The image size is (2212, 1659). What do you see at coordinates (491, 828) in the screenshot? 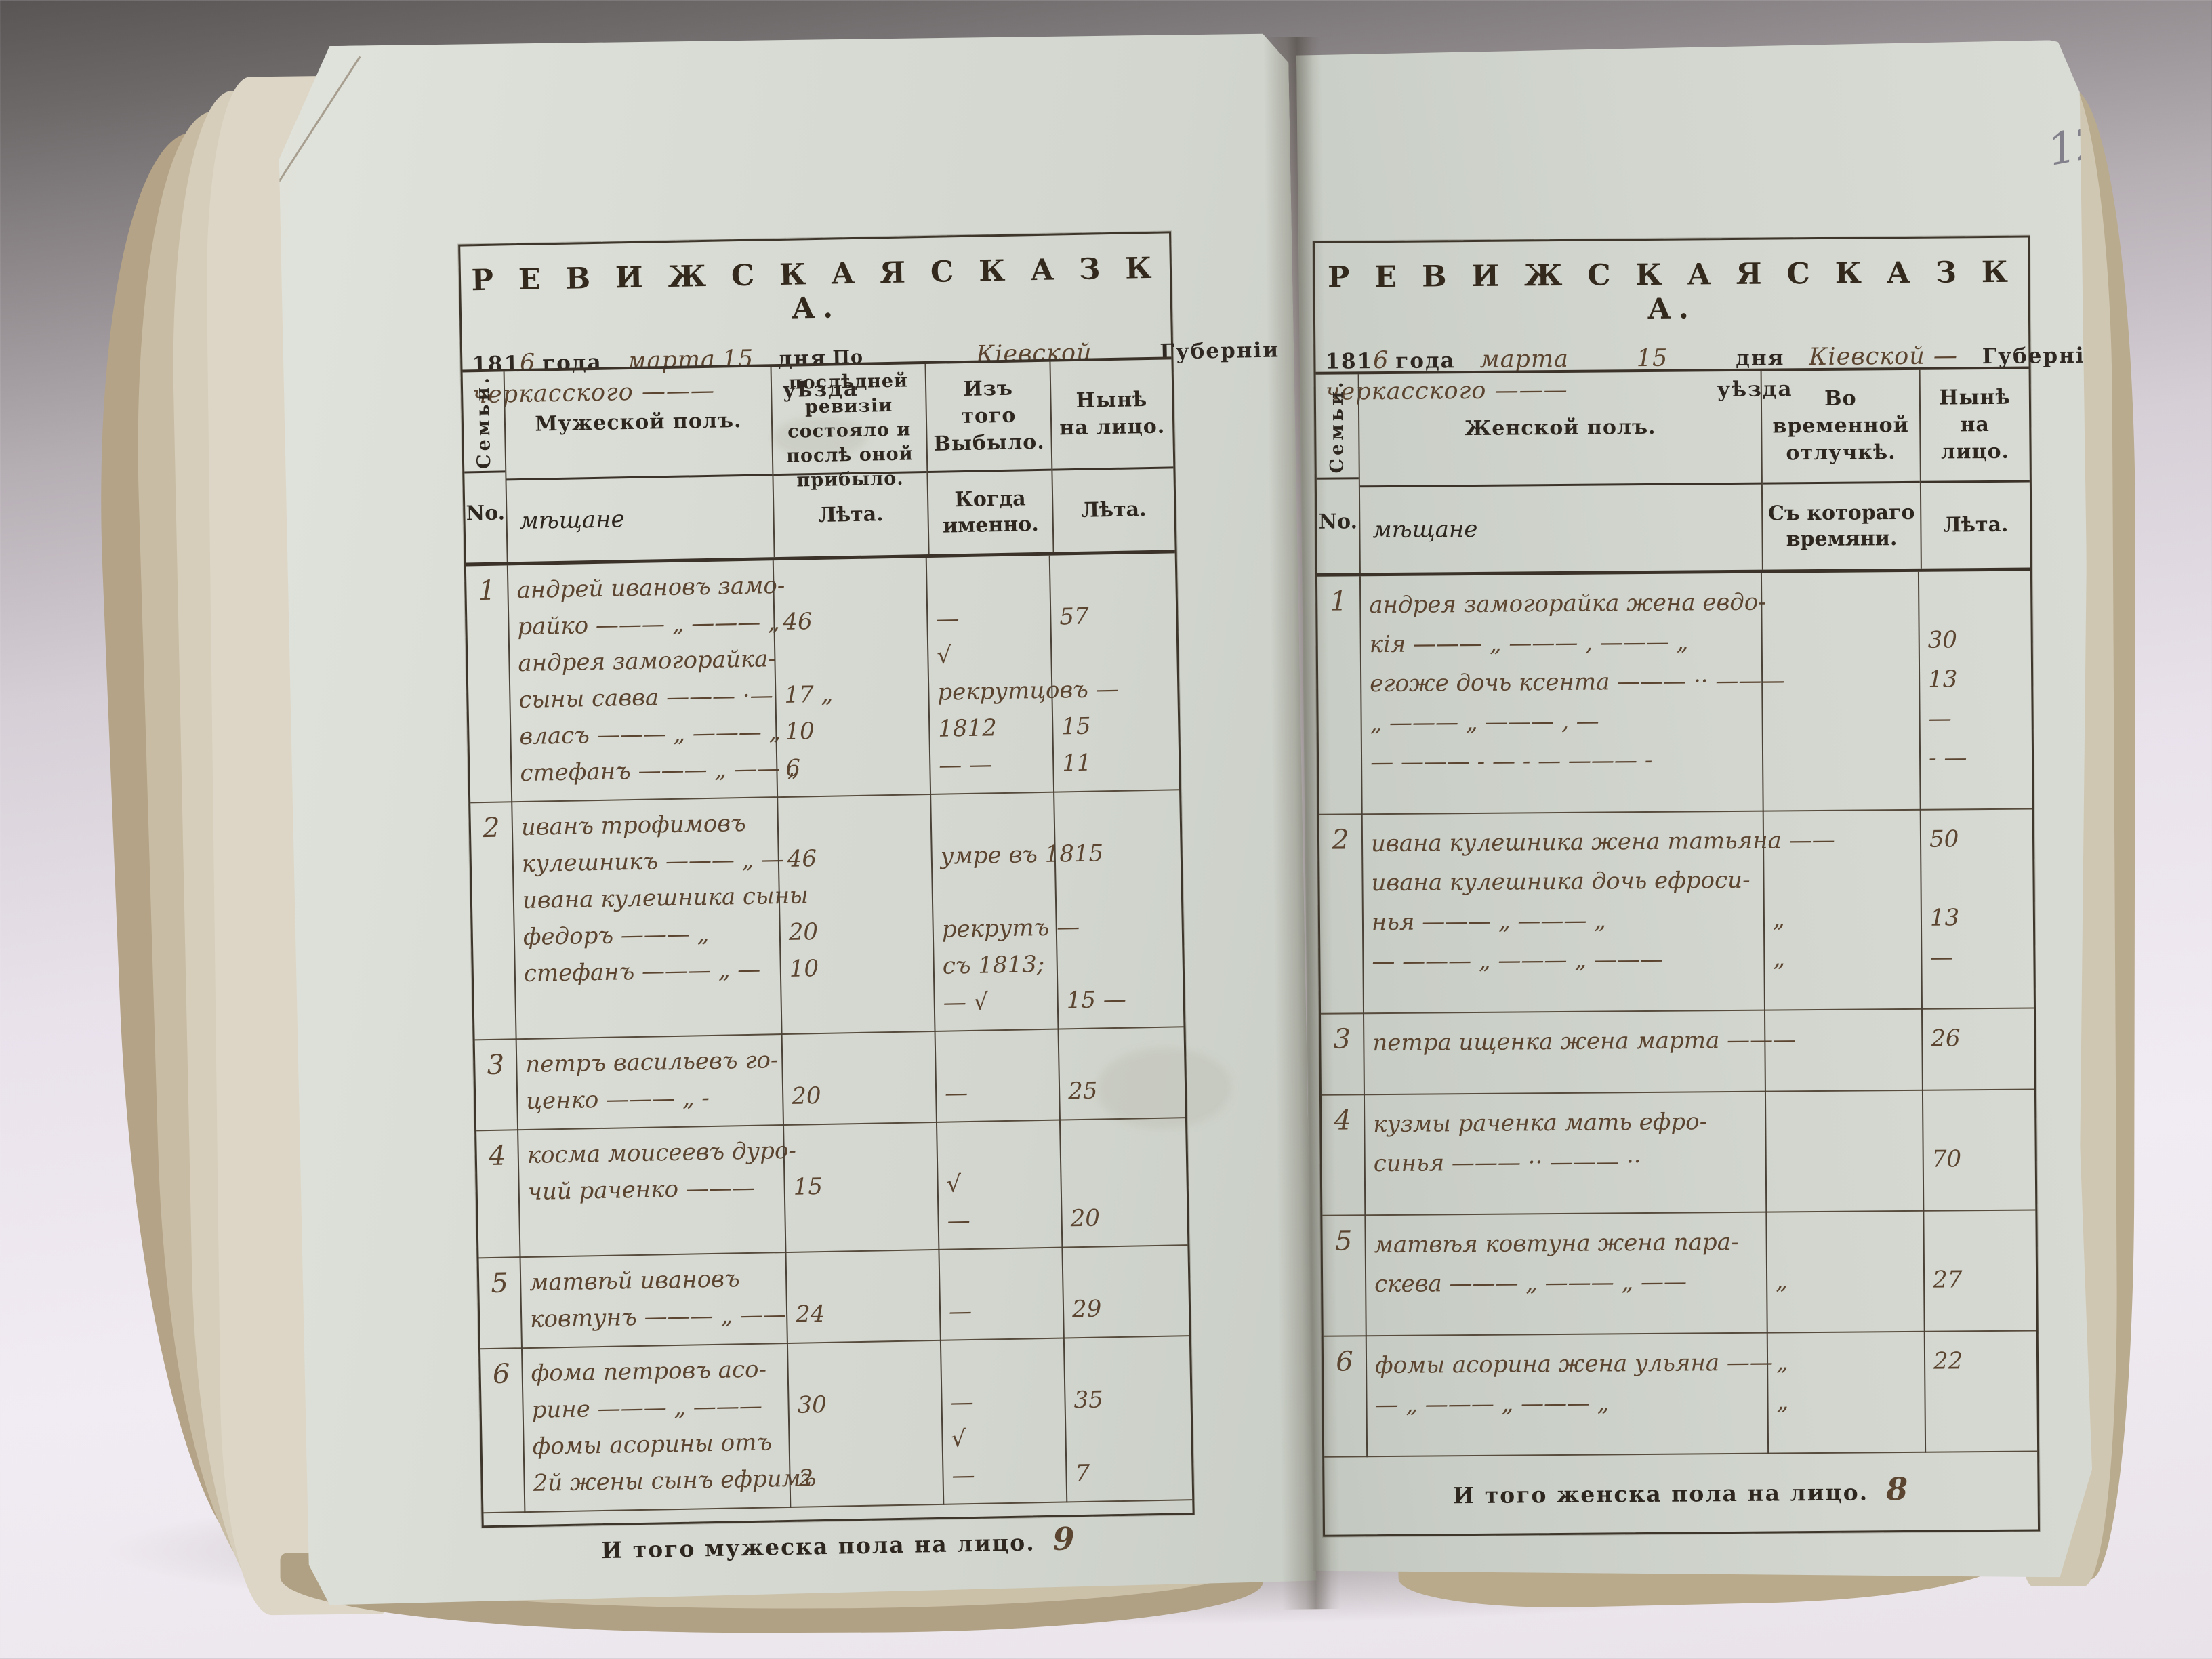
I see `family-number: 2` at bounding box center [491, 828].